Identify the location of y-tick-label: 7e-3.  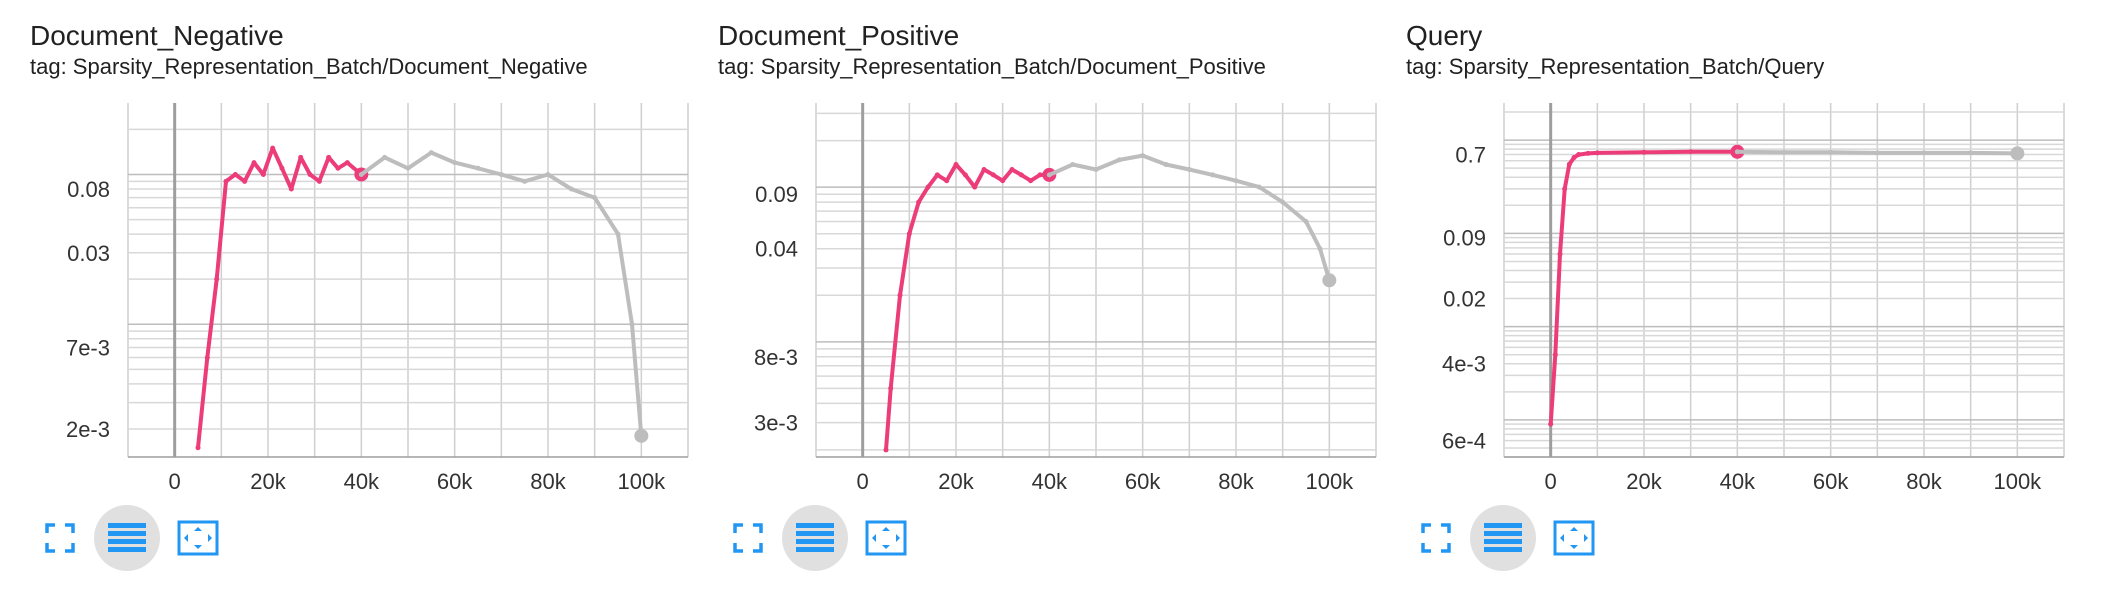
(88, 347).